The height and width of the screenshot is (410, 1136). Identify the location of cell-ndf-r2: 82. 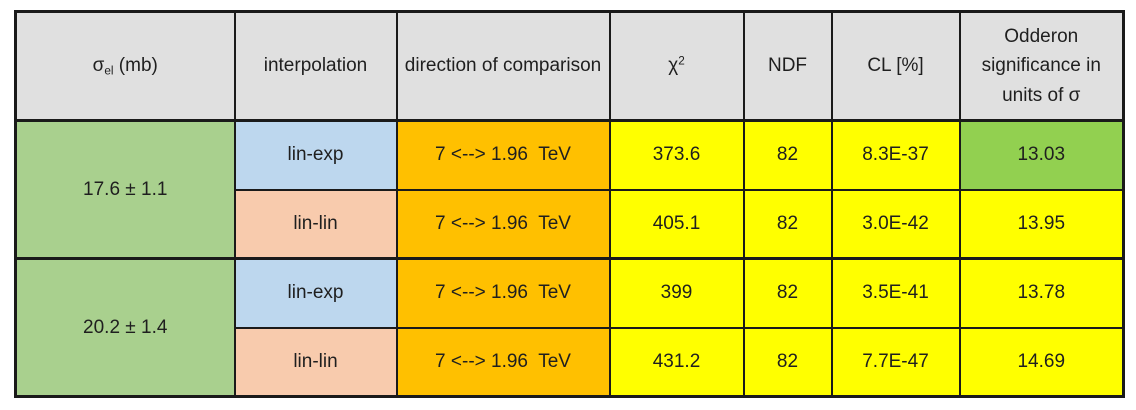
(787, 224).